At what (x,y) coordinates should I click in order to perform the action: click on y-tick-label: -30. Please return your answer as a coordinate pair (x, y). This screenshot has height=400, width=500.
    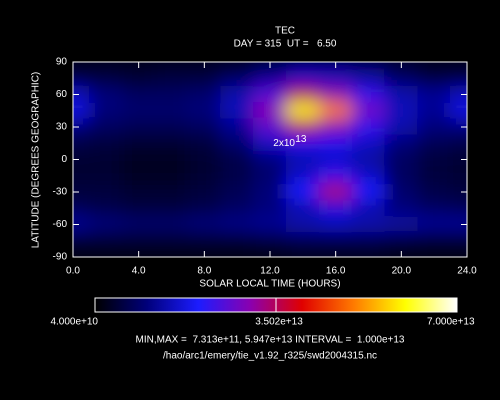
    Looking at the image, I should click on (60, 192).